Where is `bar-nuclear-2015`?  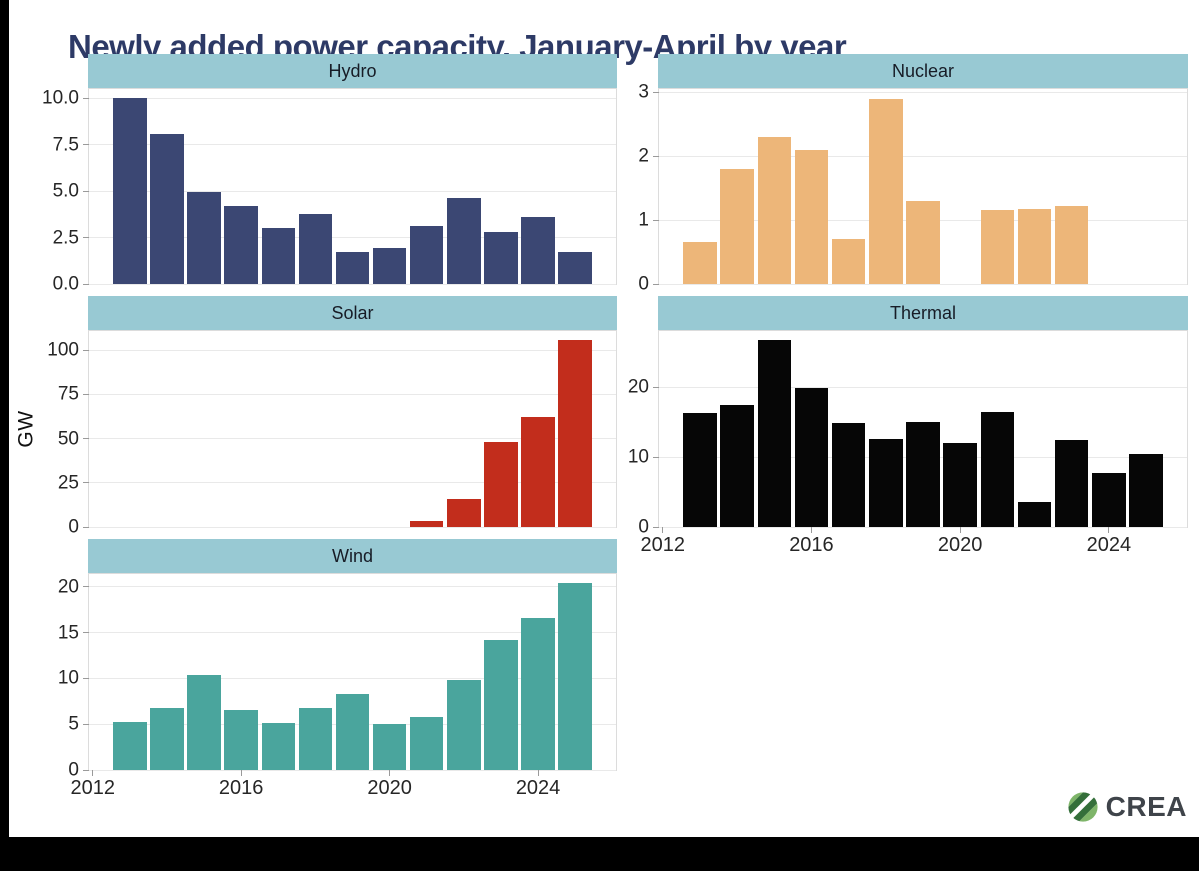 bar-nuclear-2015 is located at coordinates (774, 210).